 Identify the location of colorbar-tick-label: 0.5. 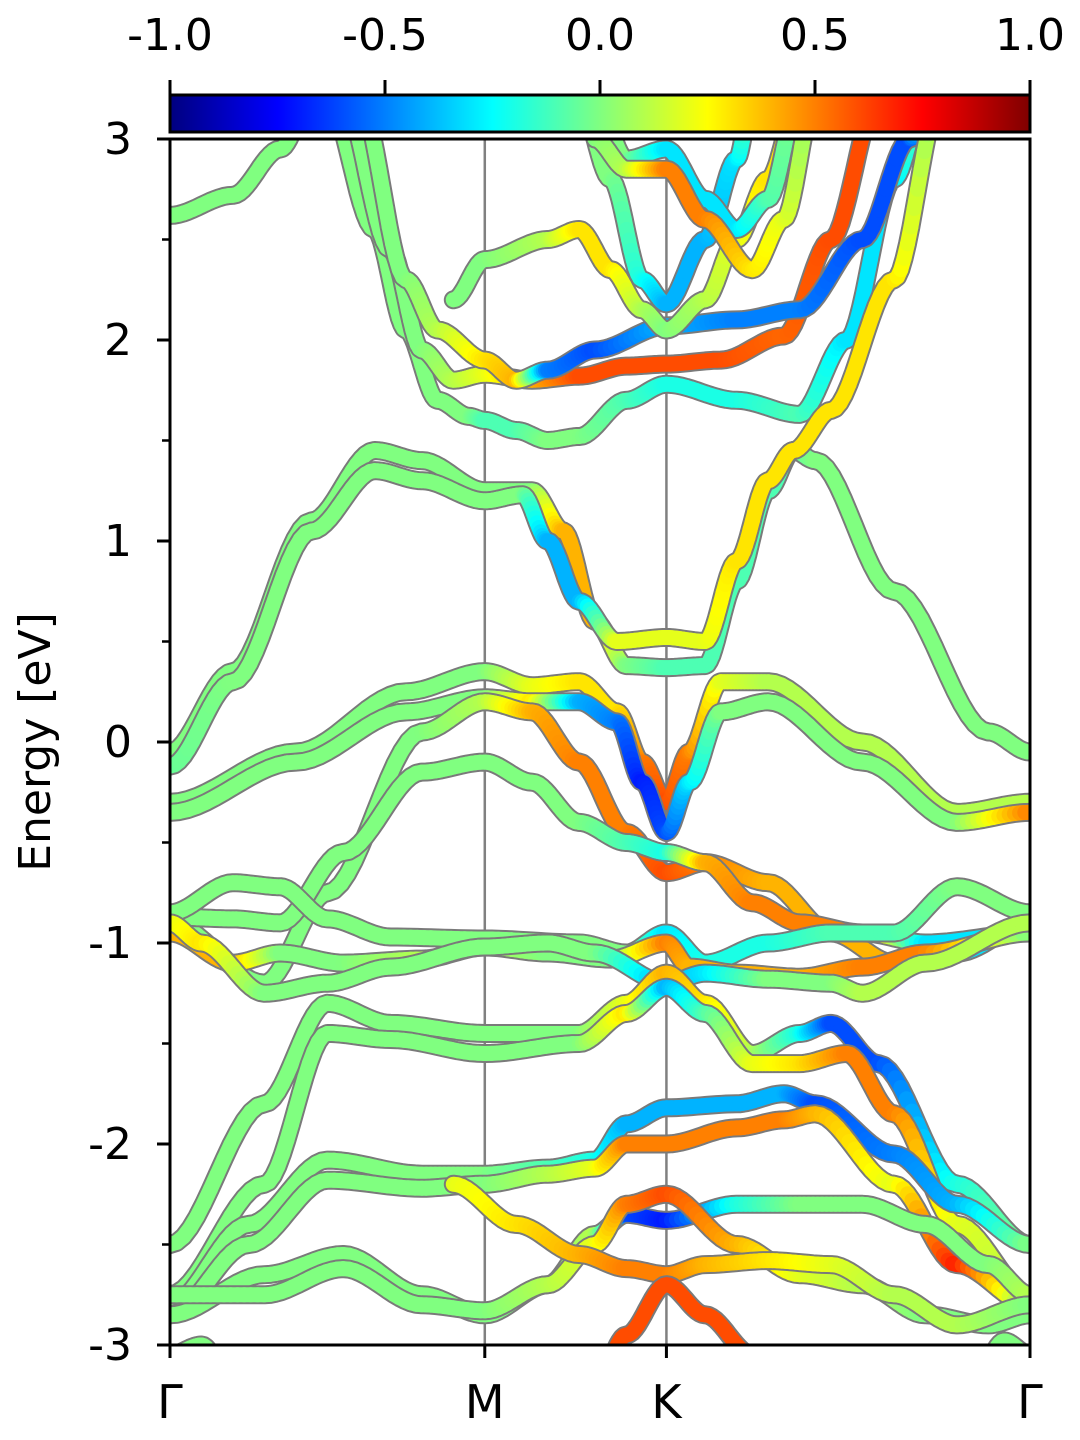
(815, 35).